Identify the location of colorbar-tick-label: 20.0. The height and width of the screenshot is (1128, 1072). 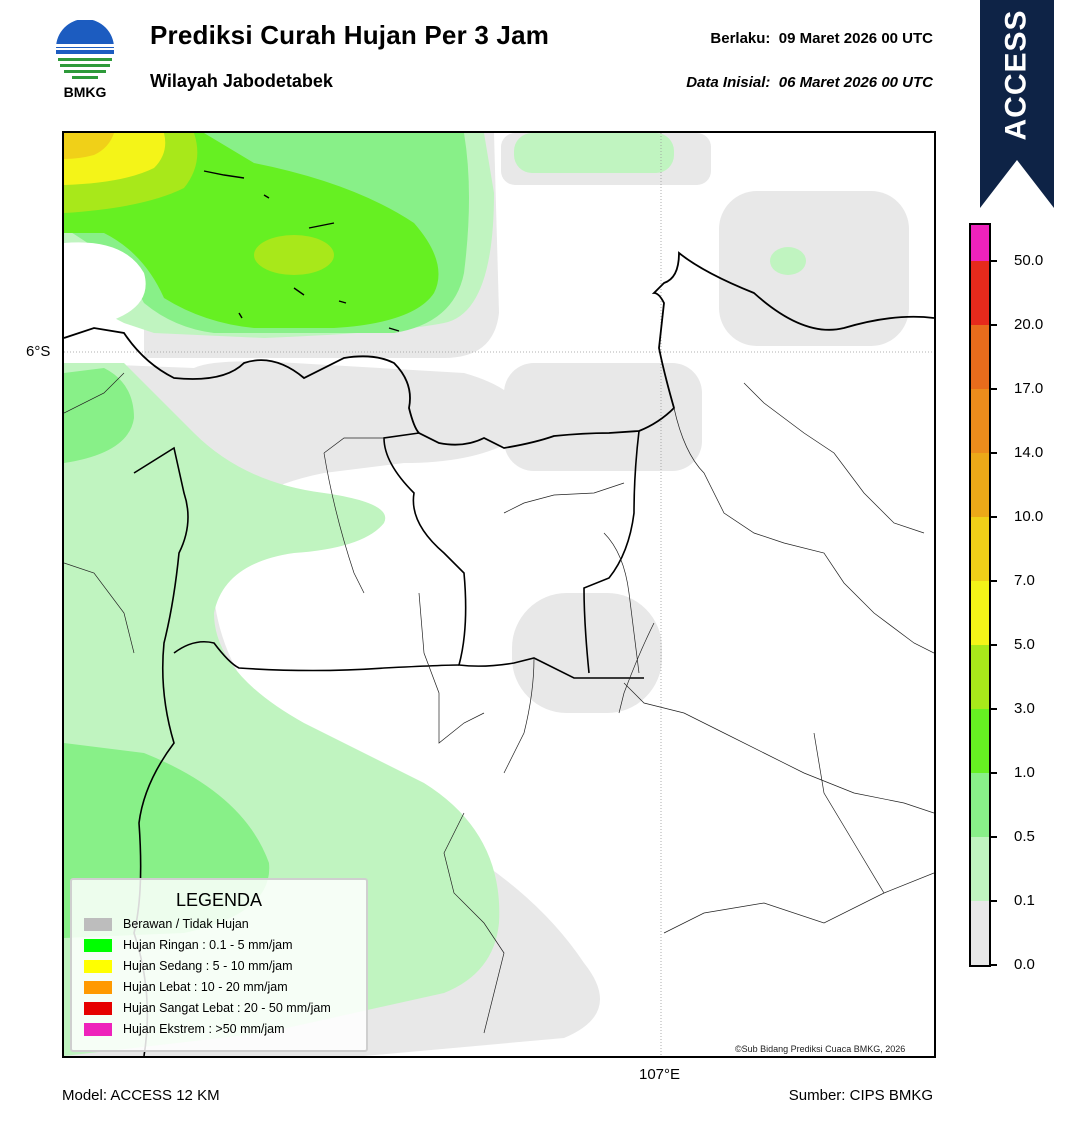
(1029, 324).